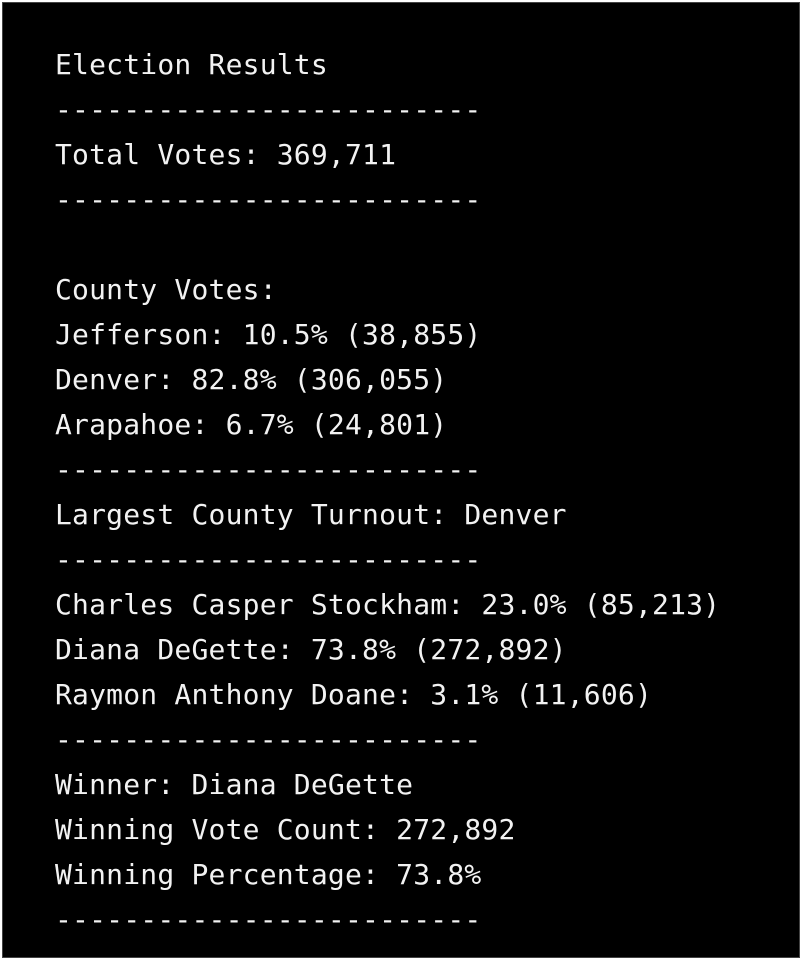 This screenshot has height=962, width=804. What do you see at coordinates (234, 784) in the screenshot?
I see `winner-line: Winner: Diana DeGette` at bounding box center [234, 784].